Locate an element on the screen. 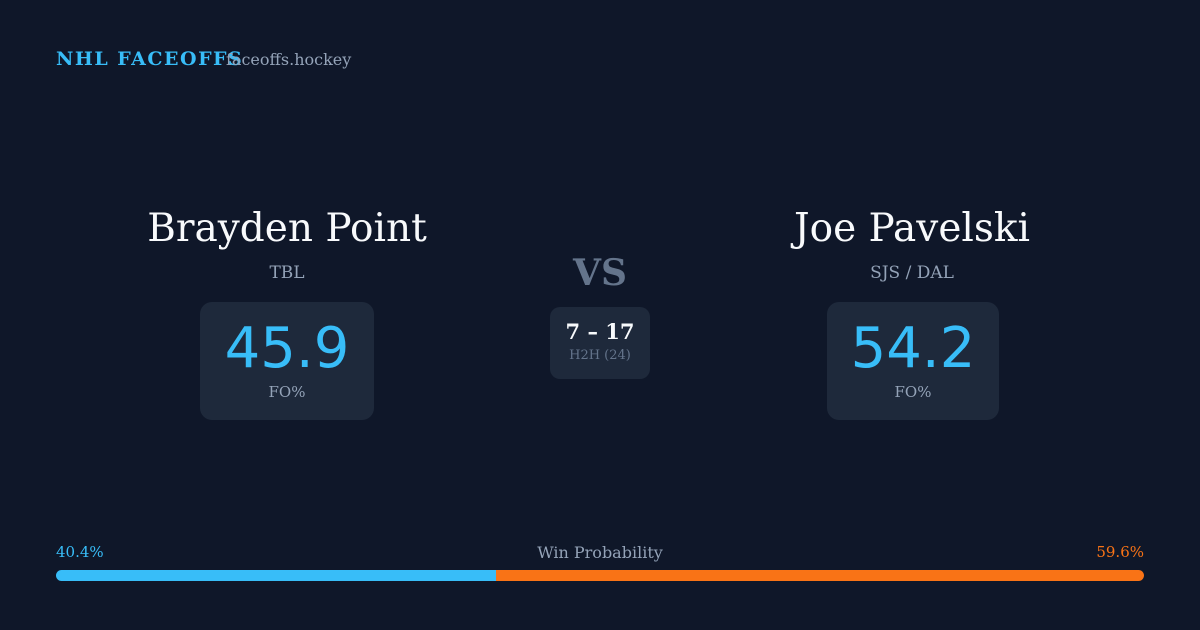  h2h-card: 7 – 17 H2H (24) is located at coordinates (600, 343).